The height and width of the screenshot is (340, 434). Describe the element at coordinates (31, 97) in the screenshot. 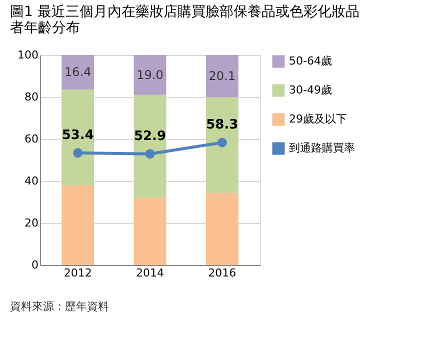

I see `y-tick-label: 80` at that location.